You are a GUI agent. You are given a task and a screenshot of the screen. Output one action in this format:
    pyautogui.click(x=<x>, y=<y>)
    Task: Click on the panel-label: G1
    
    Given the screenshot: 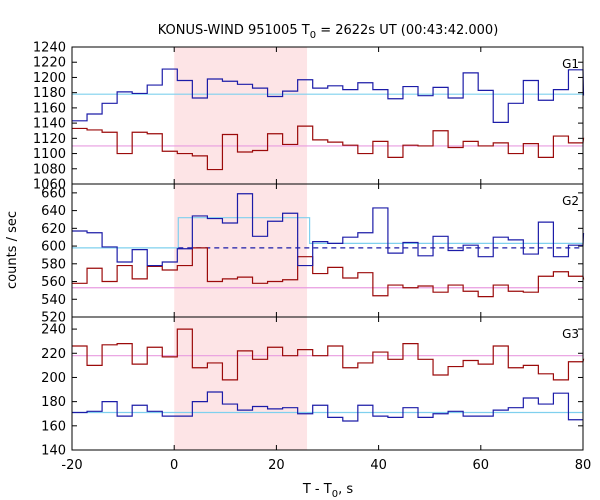 What is the action you would take?
    pyautogui.click(x=570, y=64)
    